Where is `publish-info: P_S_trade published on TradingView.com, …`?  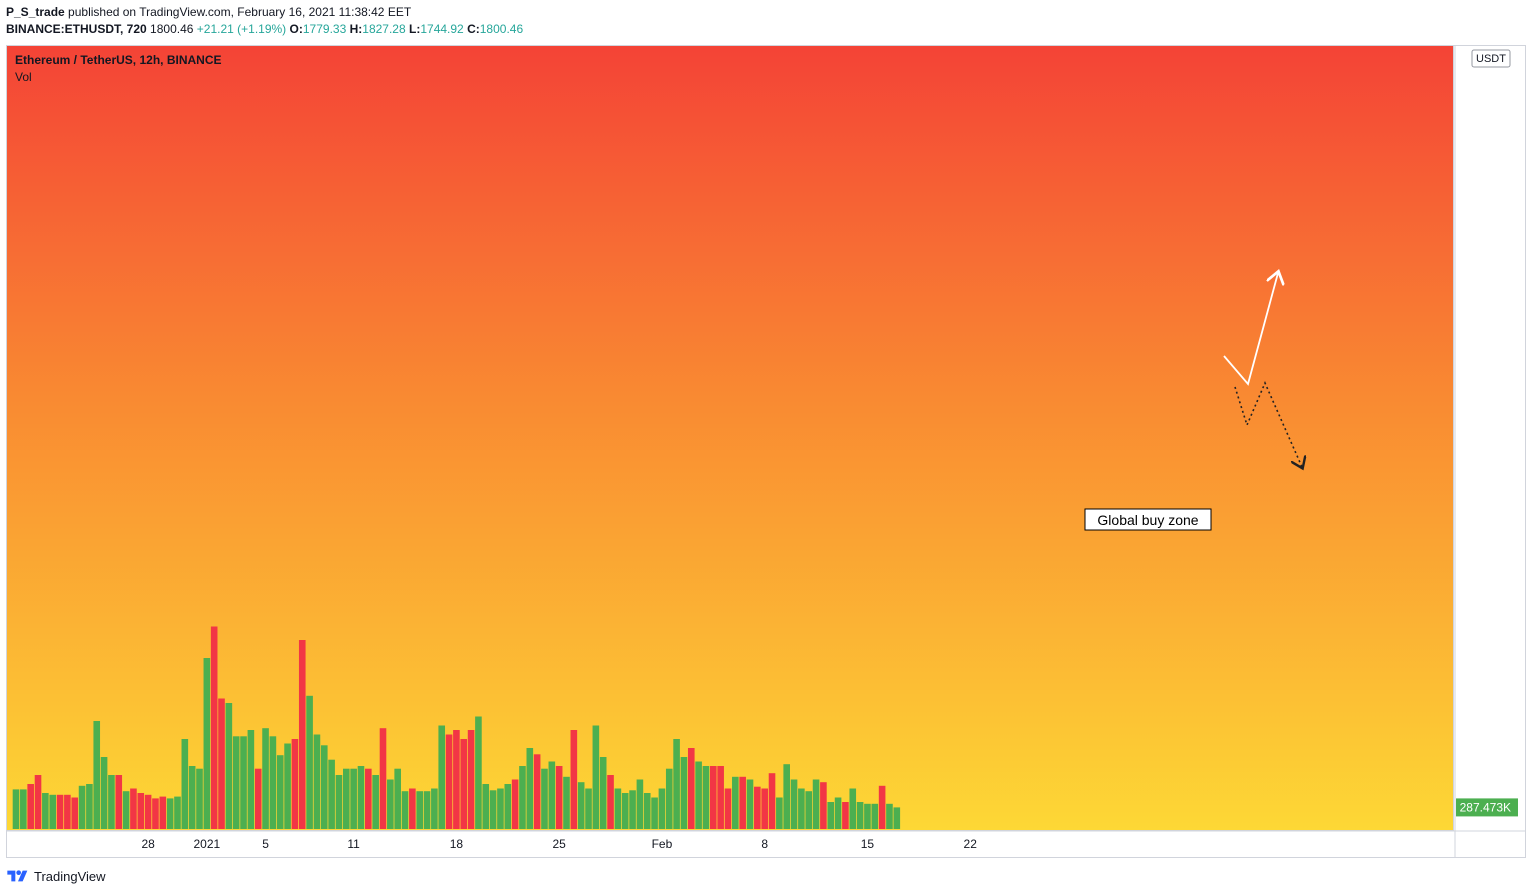 publish-info: P_S_trade published on TradingView.com, … is located at coordinates (208, 12).